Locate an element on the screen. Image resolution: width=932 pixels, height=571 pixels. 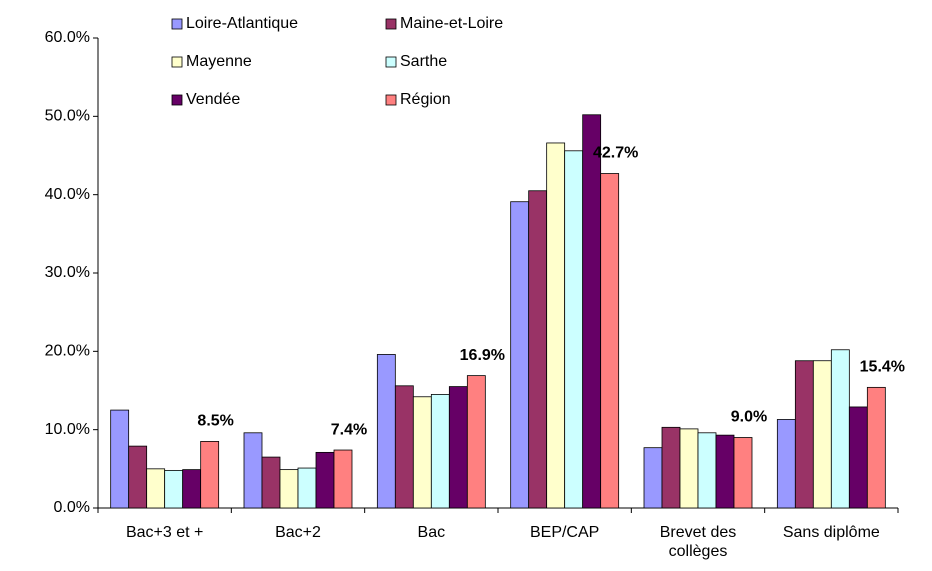
legend-label: Sarthe is located at coordinates (423, 61).